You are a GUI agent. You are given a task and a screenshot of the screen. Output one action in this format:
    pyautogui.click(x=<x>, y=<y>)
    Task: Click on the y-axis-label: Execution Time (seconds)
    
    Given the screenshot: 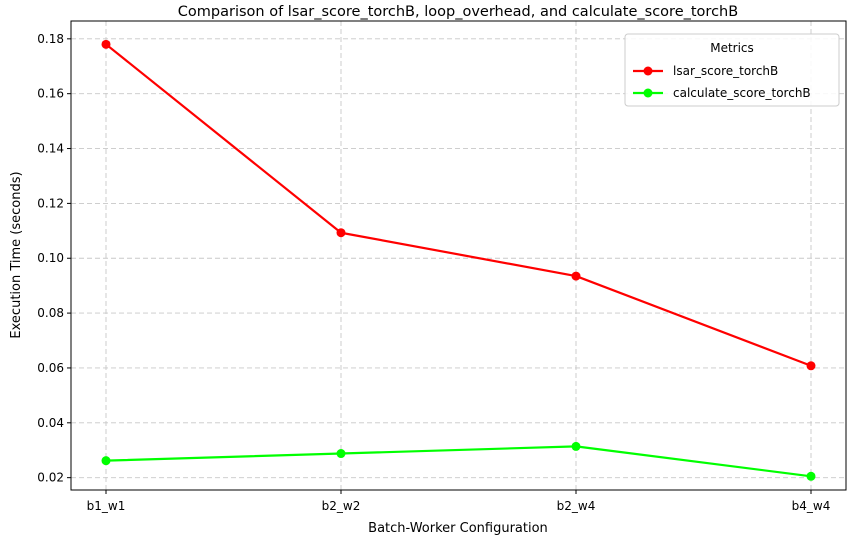 What is the action you would take?
    pyautogui.click(x=16, y=254)
    